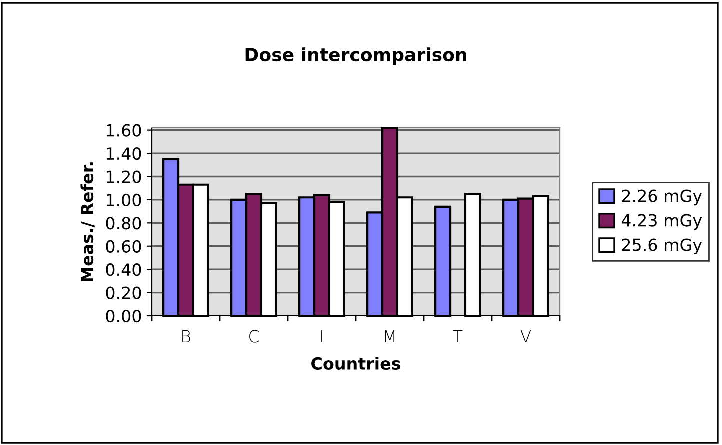  What do you see at coordinates (254, 336) in the screenshot?
I see `x-tick-label: C` at bounding box center [254, 336].